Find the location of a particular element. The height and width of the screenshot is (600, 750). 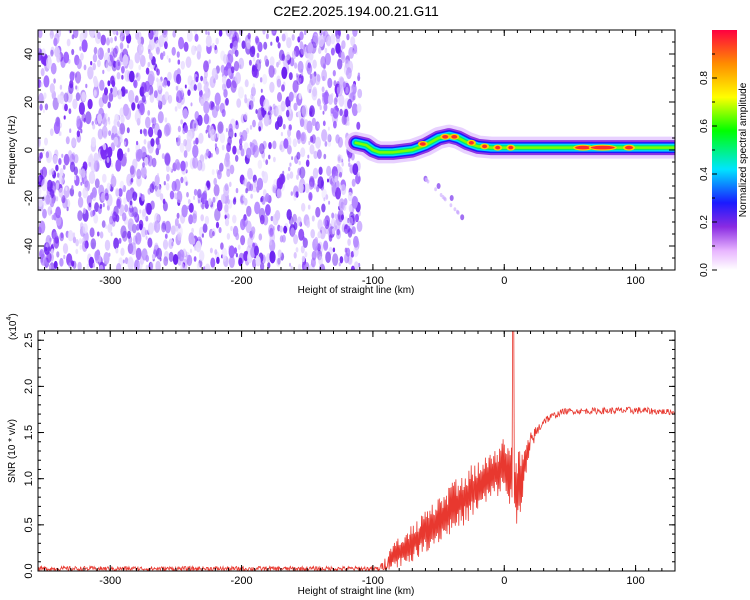

heatmap-y-axis-label: Frequency (Hz) is located at coordinates (12, 150).